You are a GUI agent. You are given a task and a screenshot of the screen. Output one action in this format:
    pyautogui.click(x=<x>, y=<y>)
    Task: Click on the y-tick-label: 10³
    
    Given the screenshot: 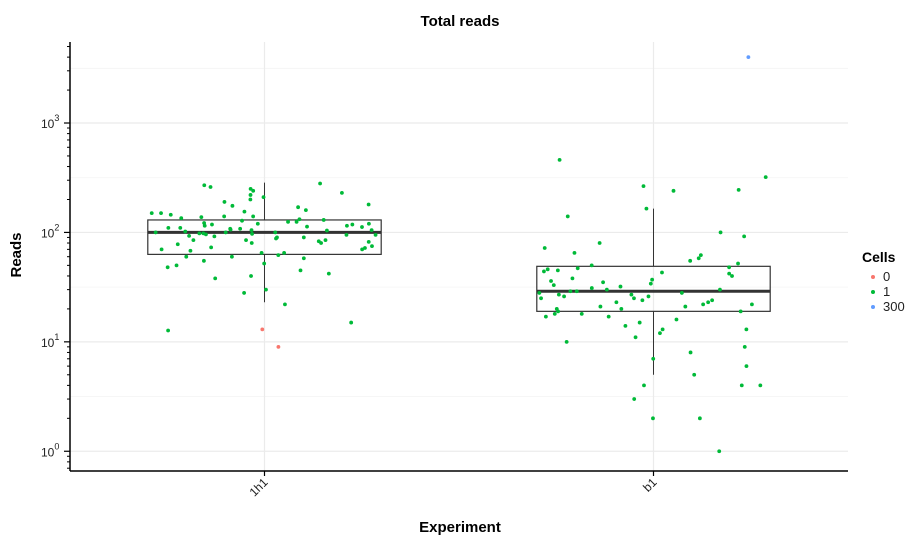 What is the action you would take?
    pyautogui.click(x=50, y=122)
    